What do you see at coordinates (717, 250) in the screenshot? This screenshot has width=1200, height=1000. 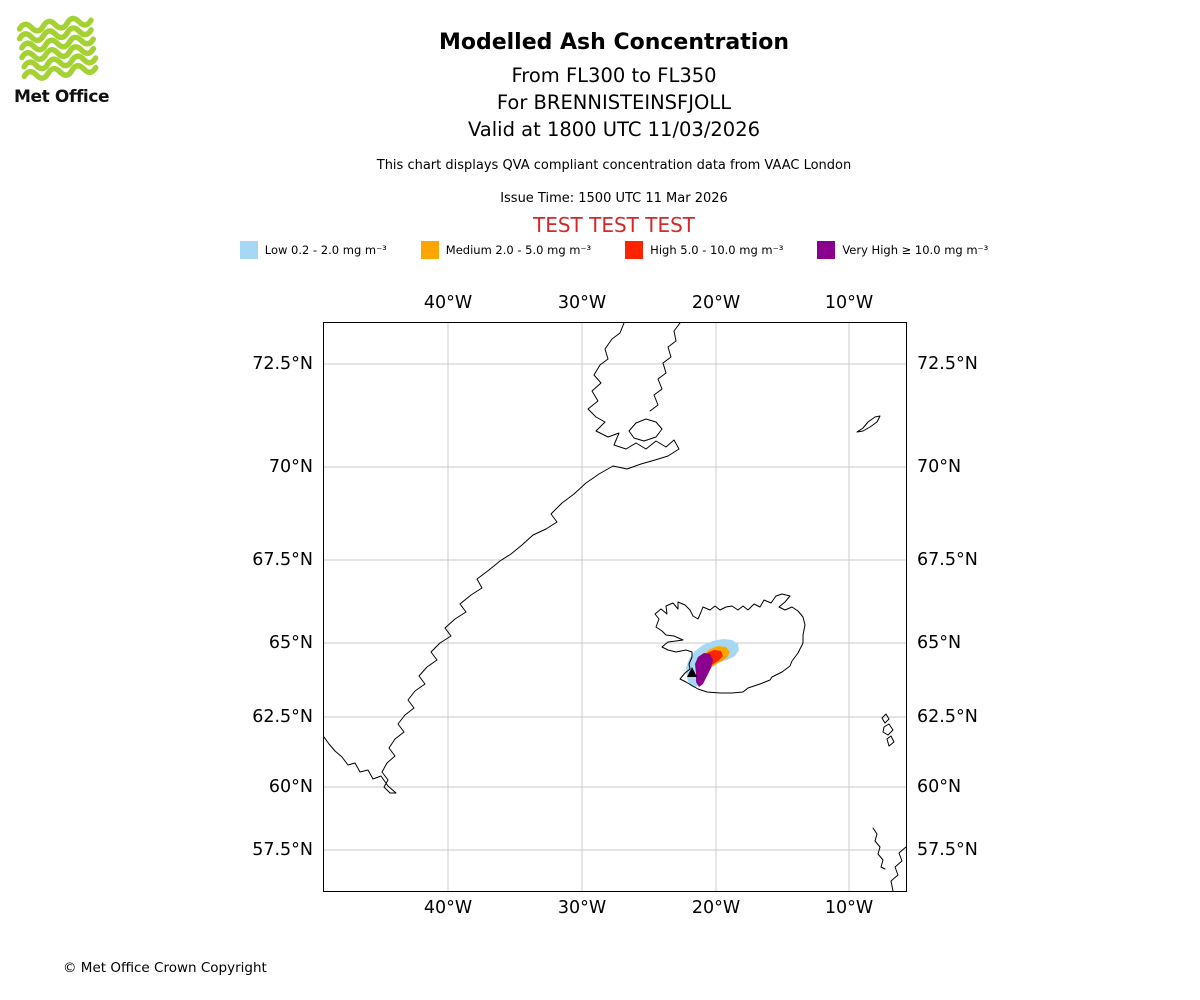 I see `legend-label-high: High 5.0 - 10.0 mg m⁻³` at bounding box center [717, 250].